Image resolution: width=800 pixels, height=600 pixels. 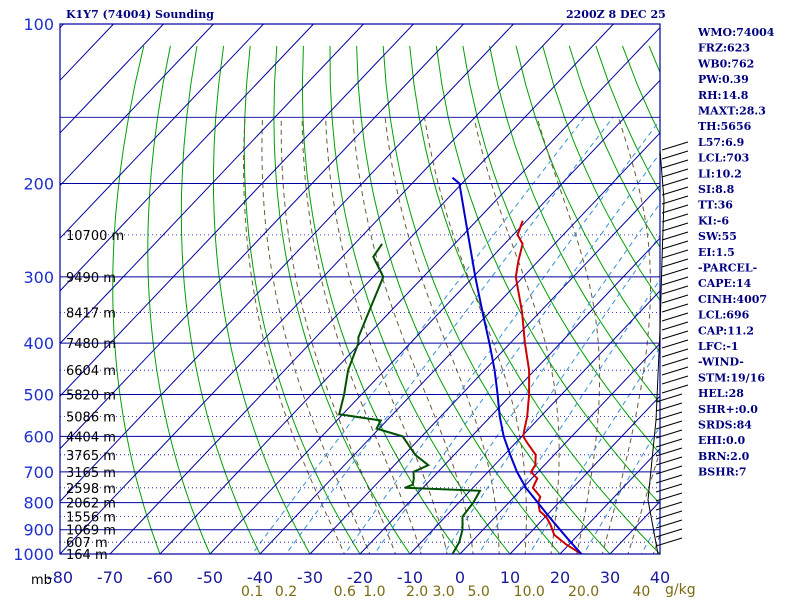 What do you see at coordinates (286, 592) in the screenshot?
I see `mixing-ratio-tick-label: 0.2` at bounding box center [286, 592].